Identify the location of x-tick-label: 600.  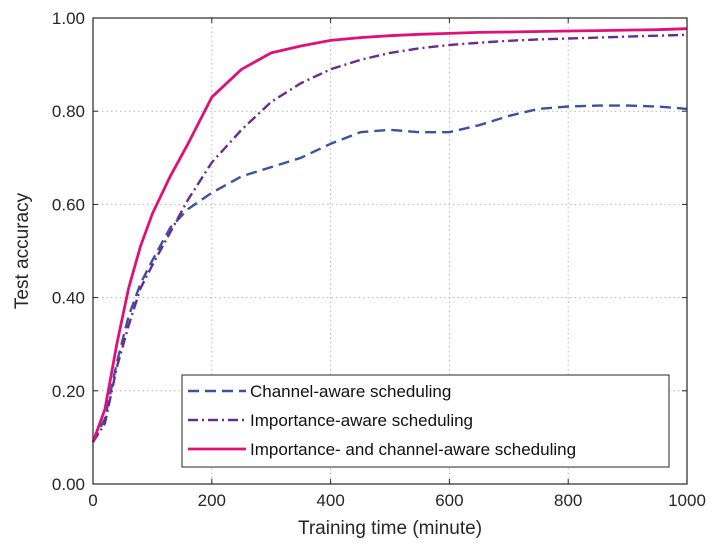
(449, 500).